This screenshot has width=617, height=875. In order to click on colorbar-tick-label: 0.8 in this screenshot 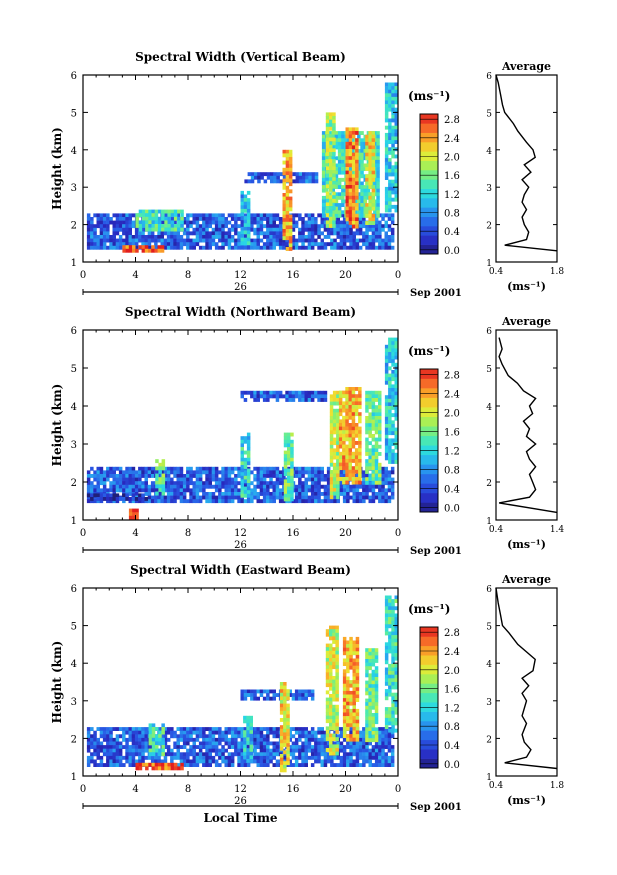, I will do `click(452, 214)`.